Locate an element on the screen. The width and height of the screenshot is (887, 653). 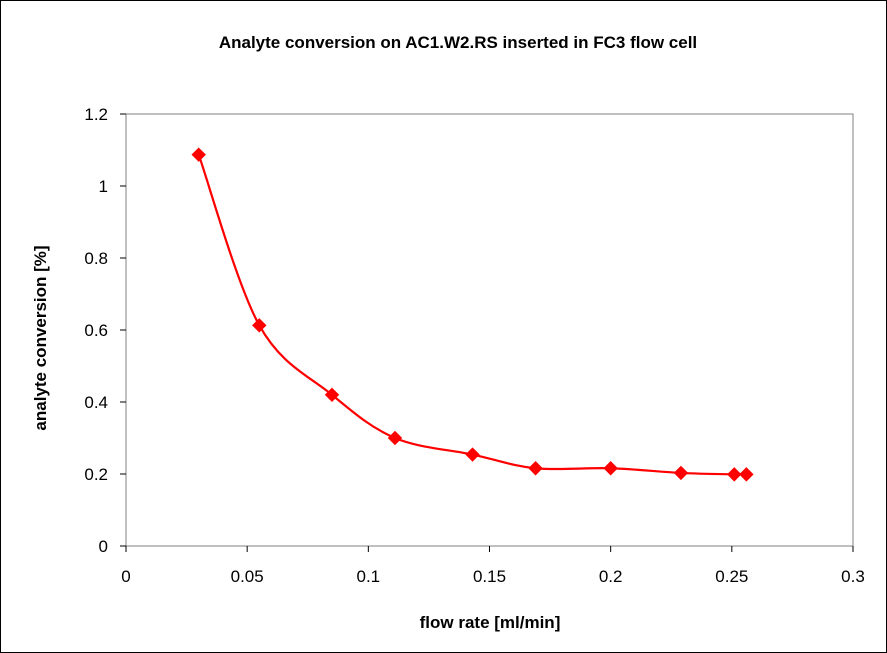
y-tick-label: 0.6 is located at coordinates (96, 330).